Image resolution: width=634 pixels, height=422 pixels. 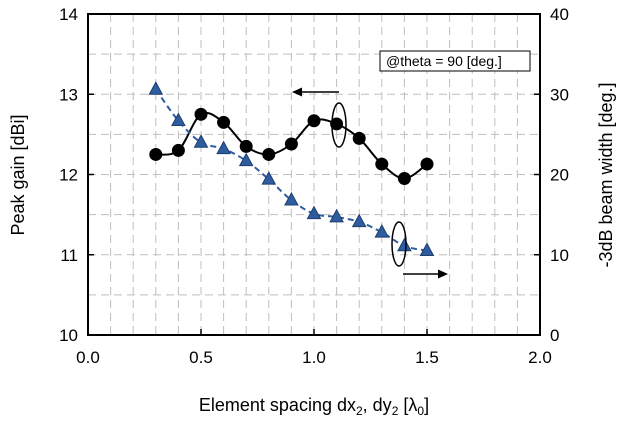 I want to click on annotation-box, so click(x=455, y=61).